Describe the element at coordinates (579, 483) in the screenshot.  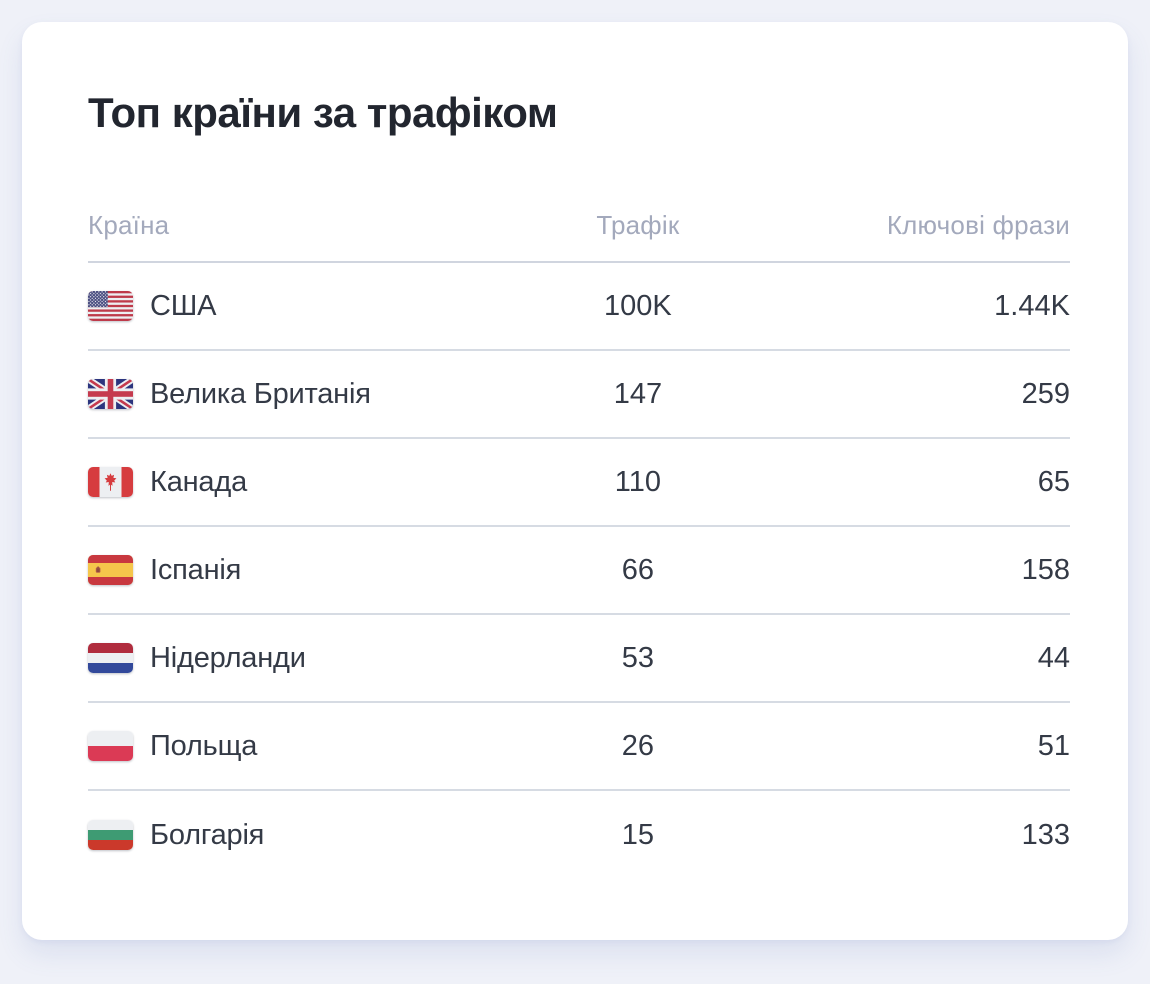
I see `table-row: Канада 110 65` at that location.